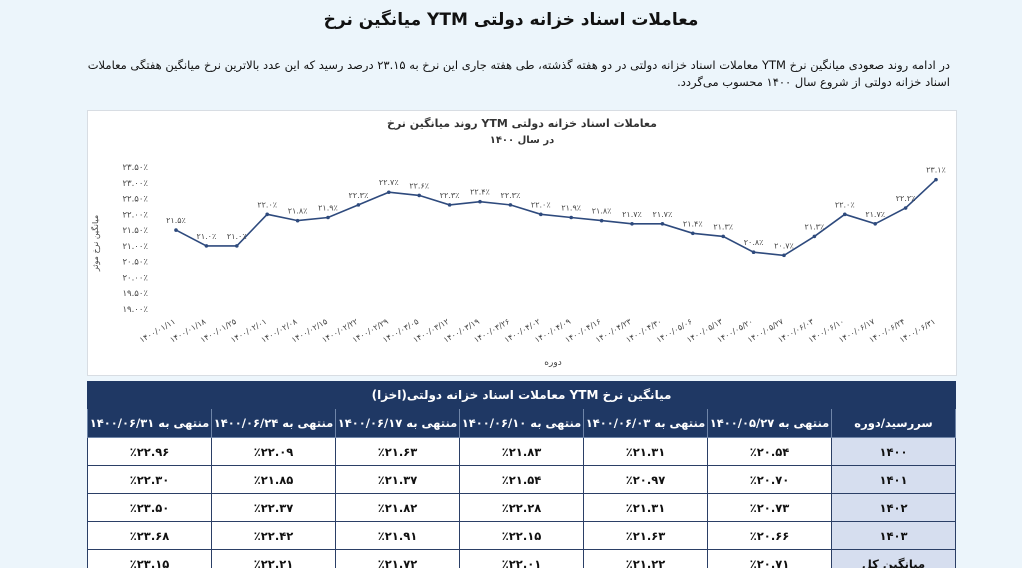 This screenshot has width=1022, height=568. What do you see at coordinates (273, 507) in the screenshot?
I see `table-cell: ٪۲۲.۳۷` at bounding box center [273, 507].